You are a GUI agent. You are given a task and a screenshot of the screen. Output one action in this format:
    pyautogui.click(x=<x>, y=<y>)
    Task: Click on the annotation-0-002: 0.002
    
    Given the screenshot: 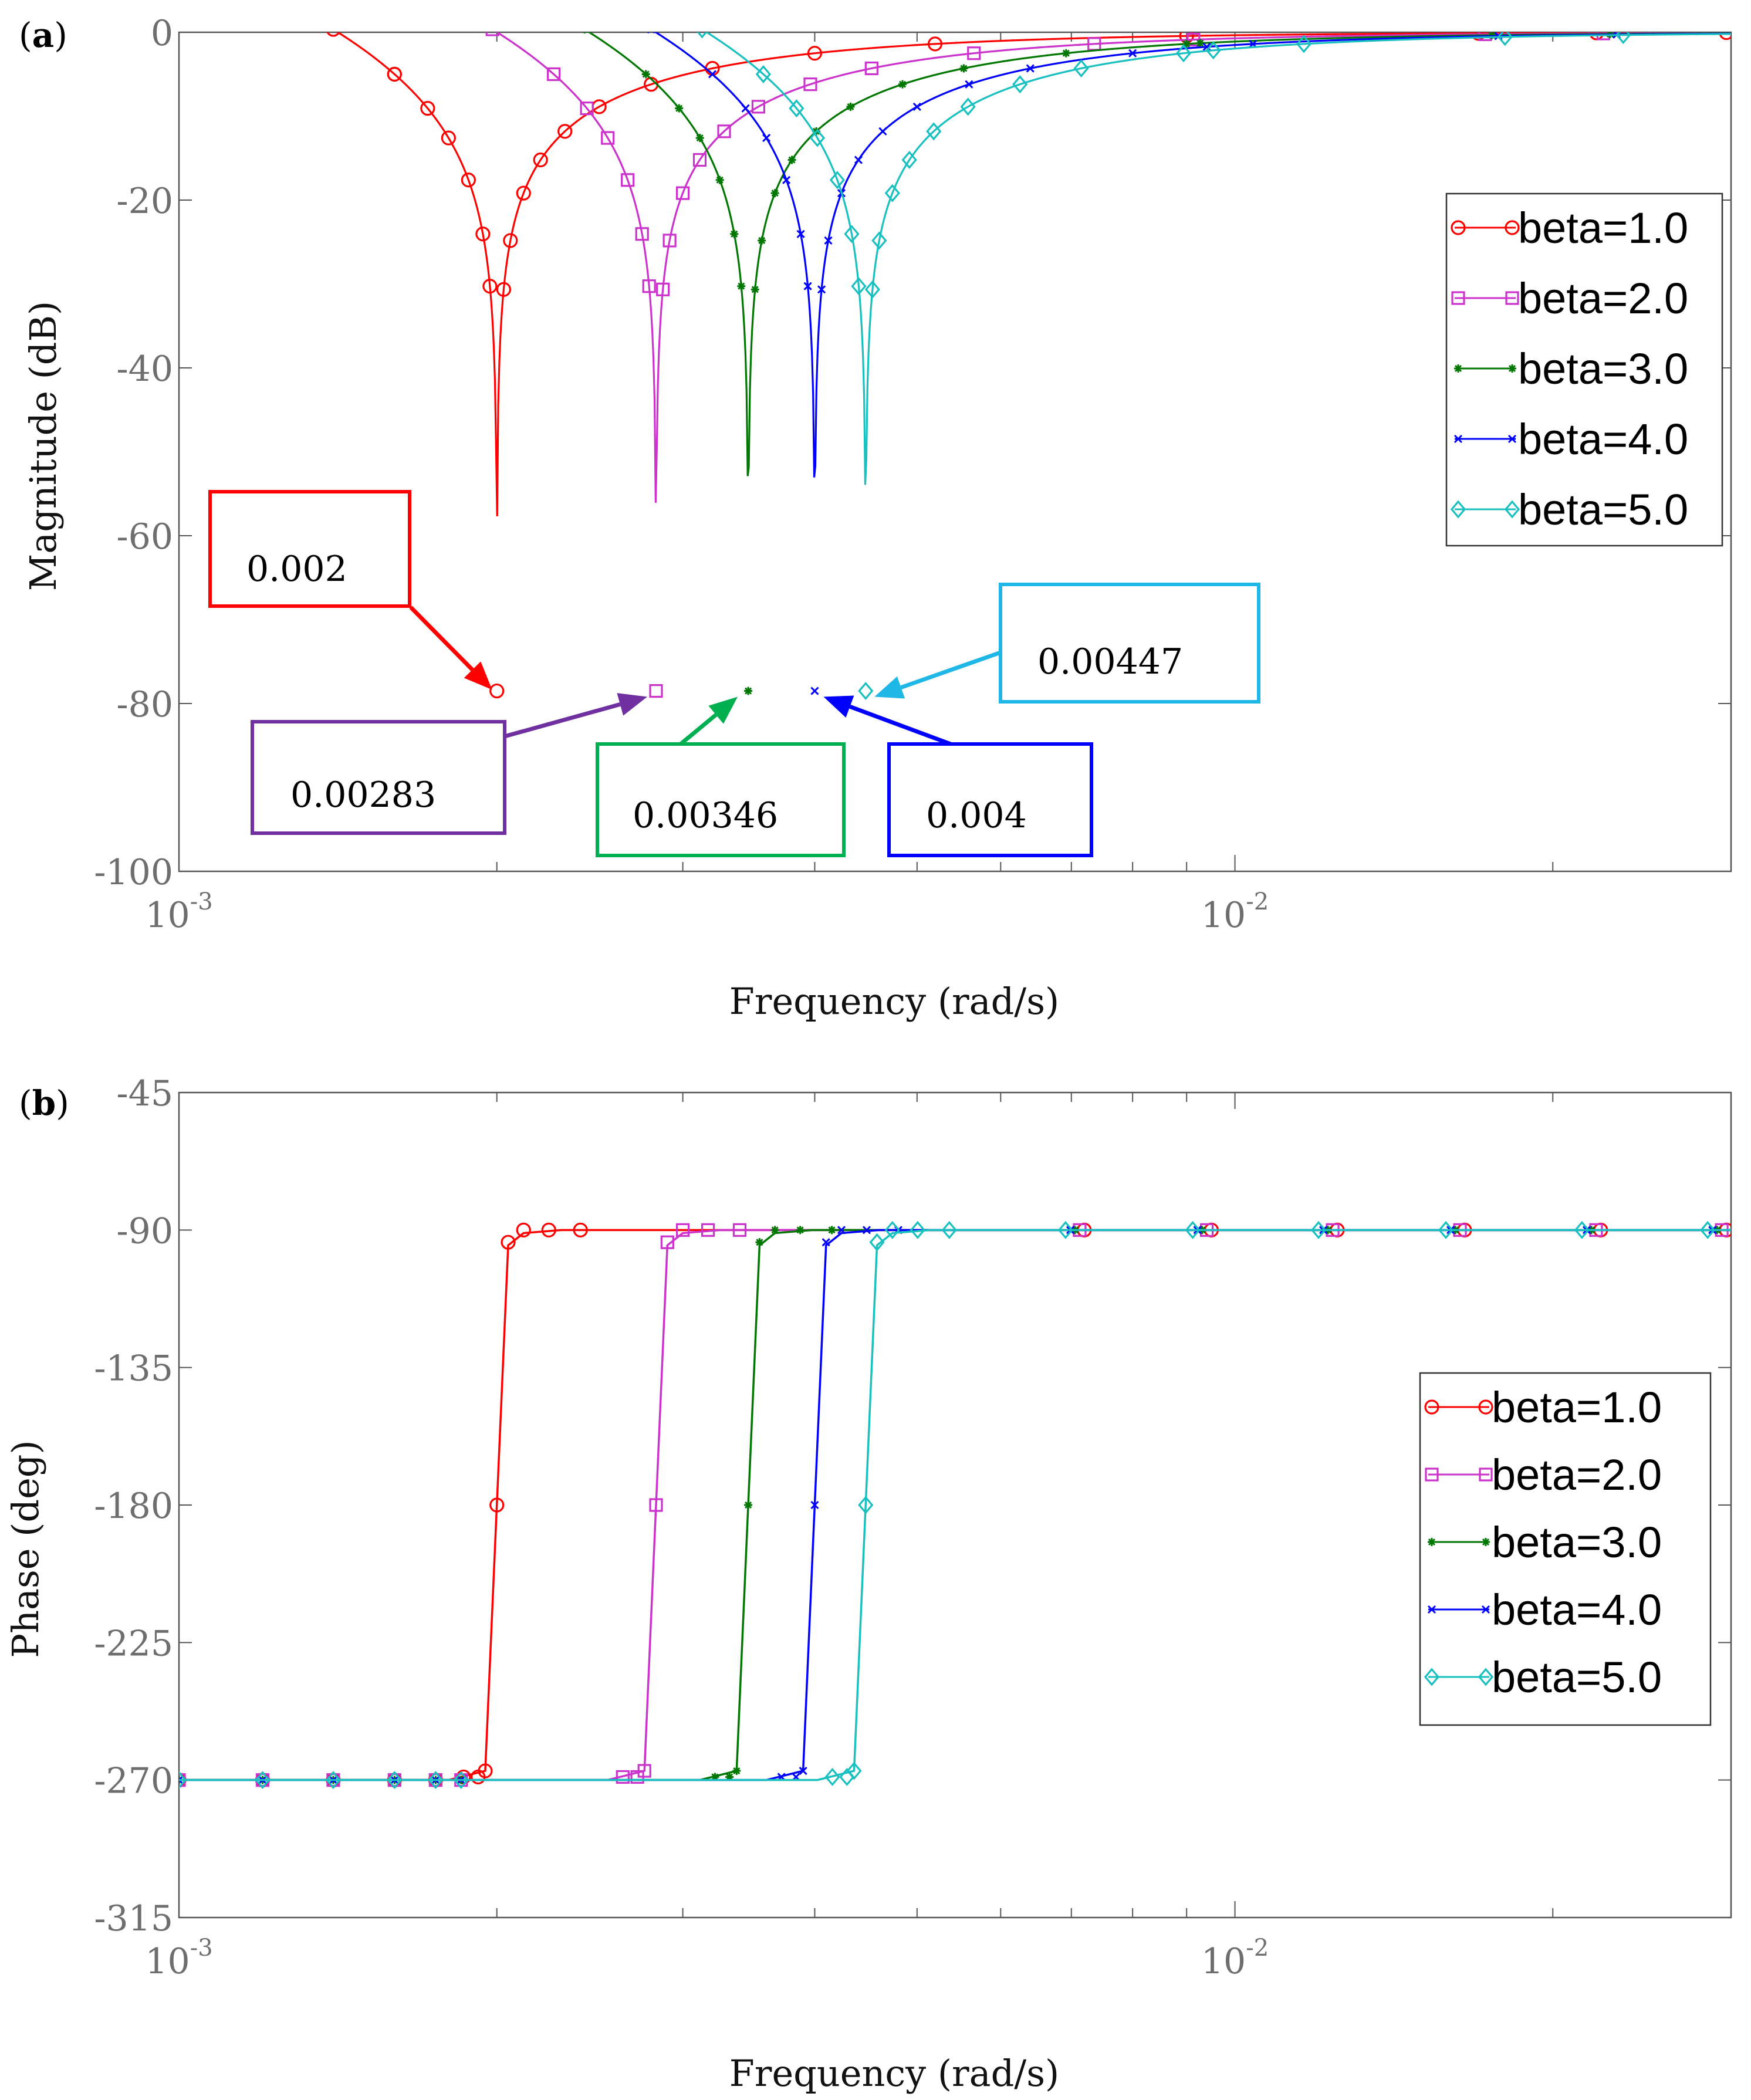 What is the action you would take?
    pyautogui.click(x=350, y=590)
    